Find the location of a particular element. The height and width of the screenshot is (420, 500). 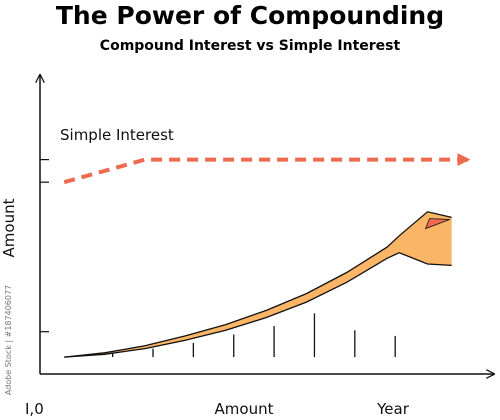

x-axis-label: Amount is located at coordinates (244, 409).